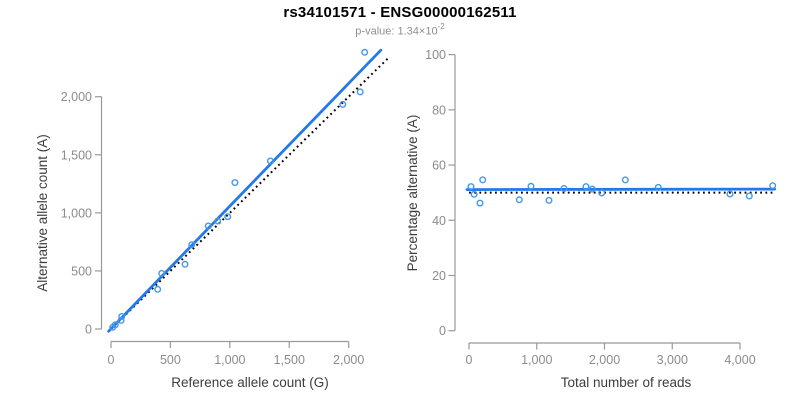 Image resolution: width=800 pixels, height=400 pixels. What do you see at coordinates (441, 26) in the screenshot?
I see `p-value-exponent: -2` at bounding box center [441, 26].